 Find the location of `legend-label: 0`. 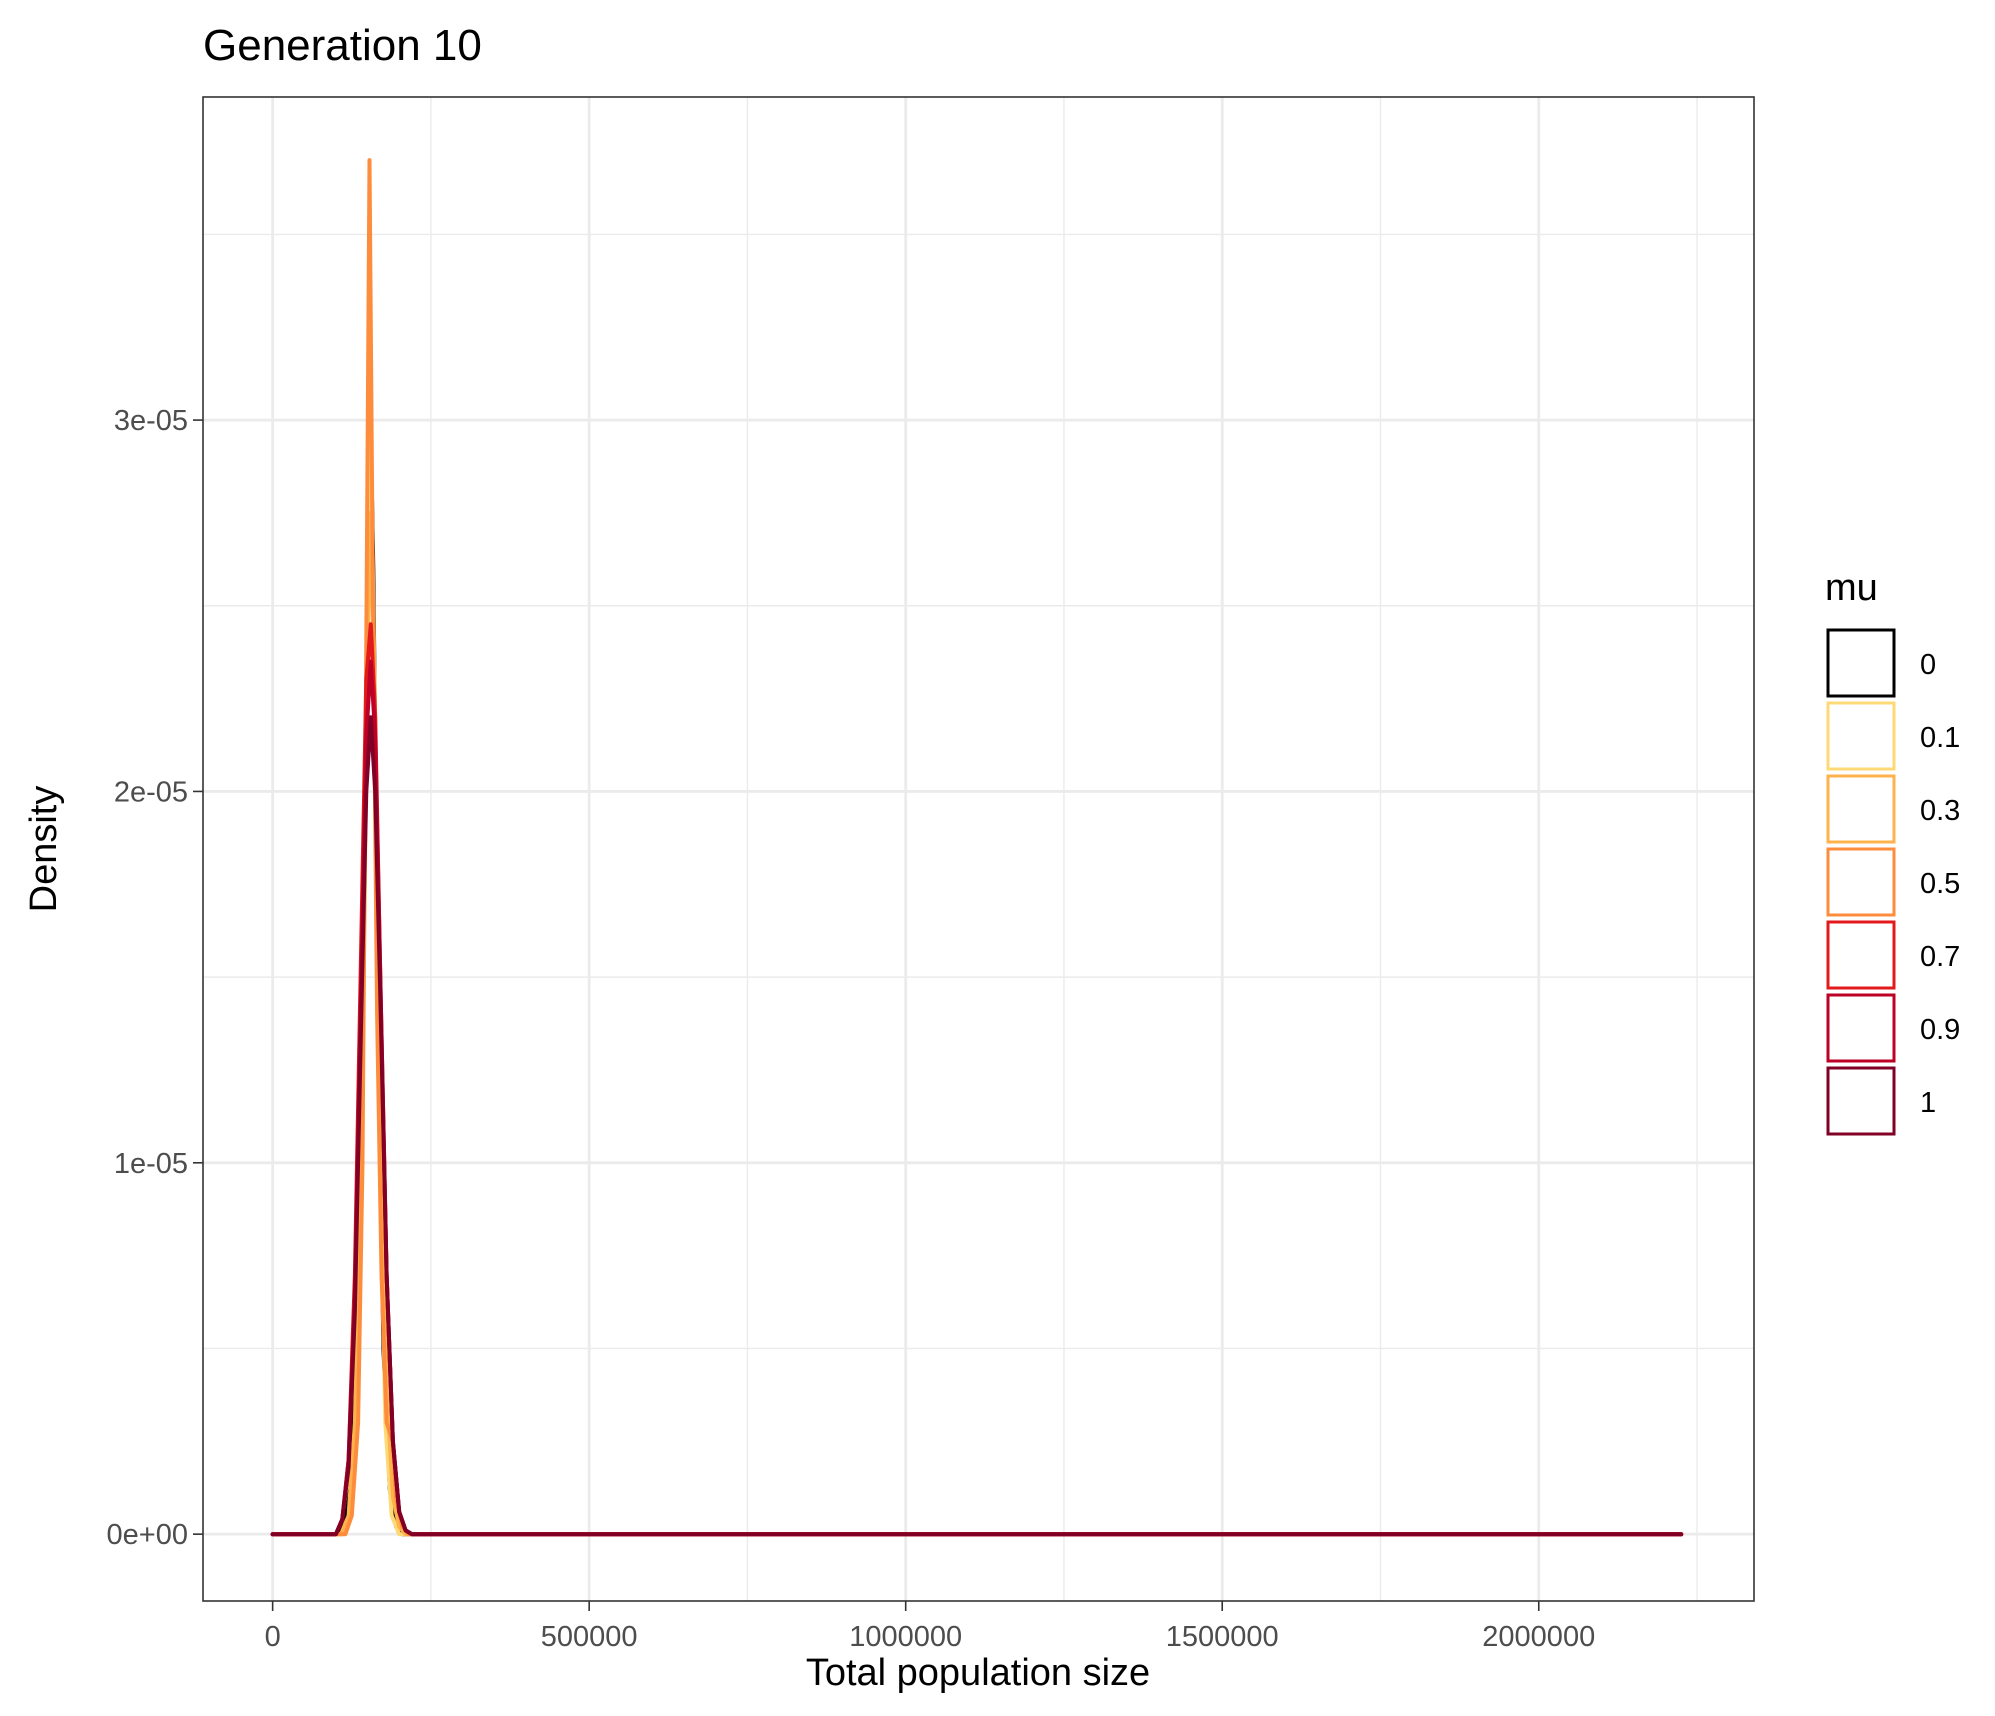

legend-label: 0 is located at coordinates (1928, 665).